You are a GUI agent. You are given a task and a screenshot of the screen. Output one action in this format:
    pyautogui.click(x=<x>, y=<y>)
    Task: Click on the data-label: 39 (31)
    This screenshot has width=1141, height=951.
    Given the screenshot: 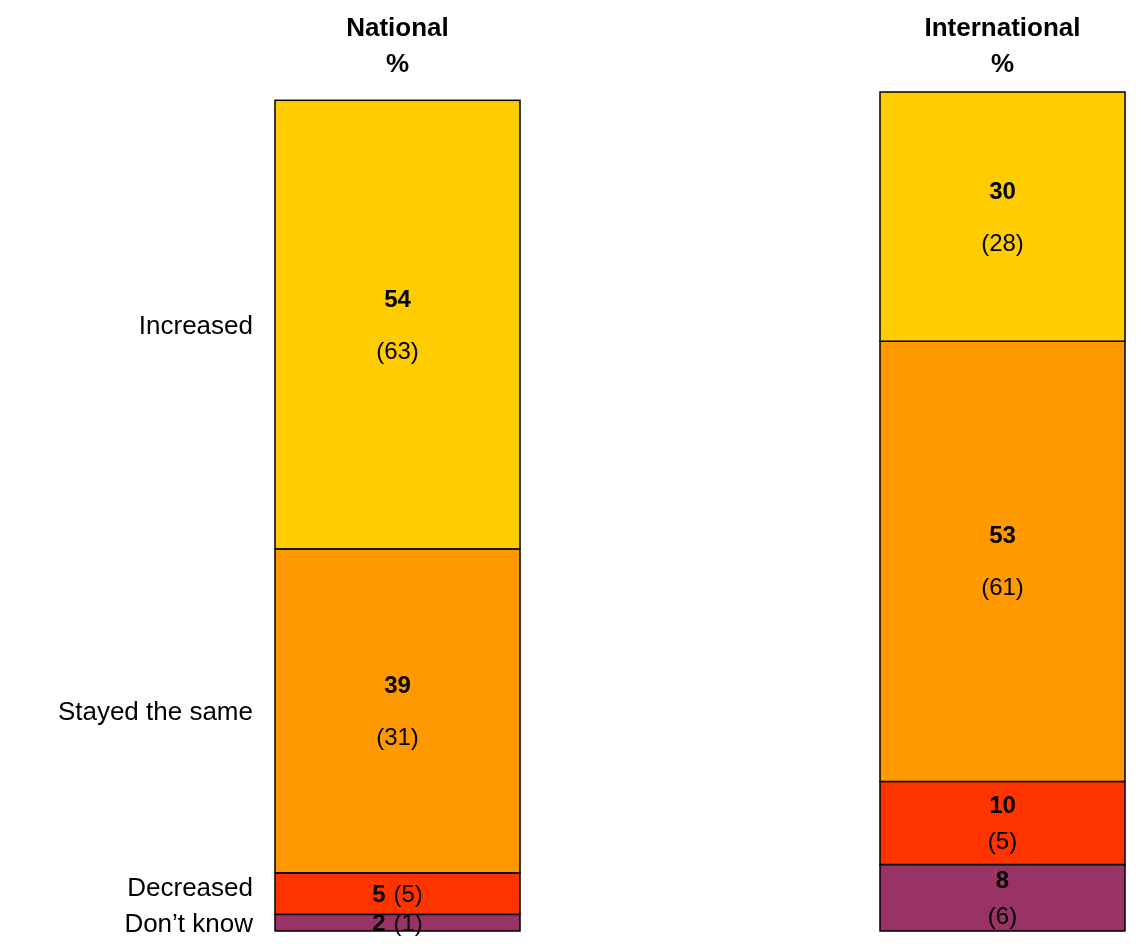 What is the action you would take?
    pyautogui.click(x=397, y=710)
    